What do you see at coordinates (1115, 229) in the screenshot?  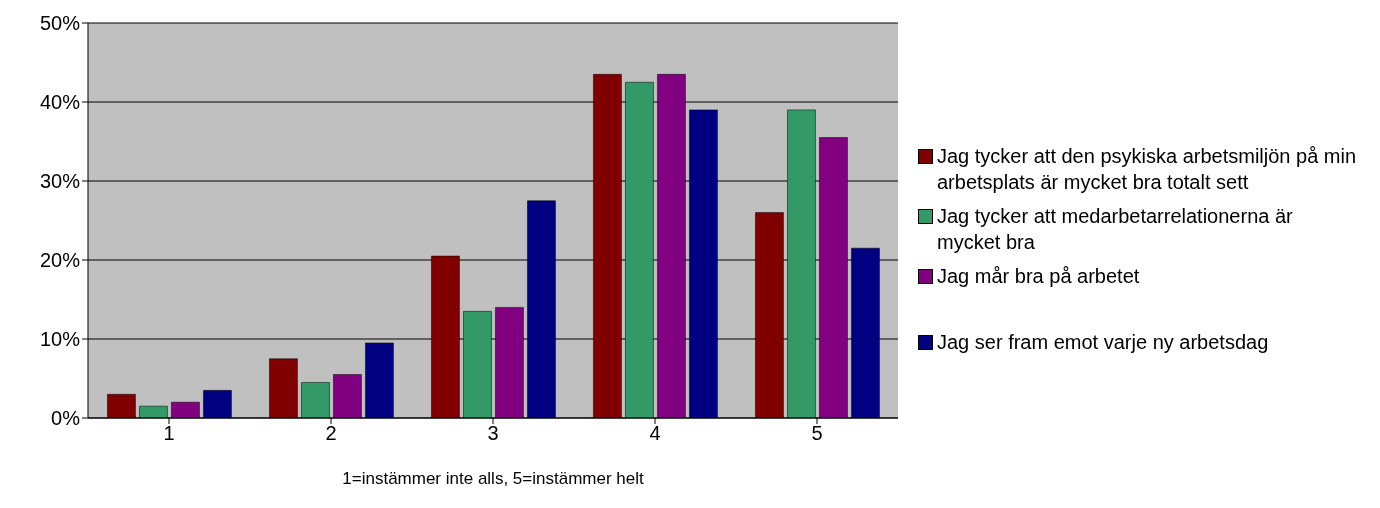 I see `legend-label: Jag tycker att medarbetarrelationerna är mycket bra` at bounding box center [1115, 229].